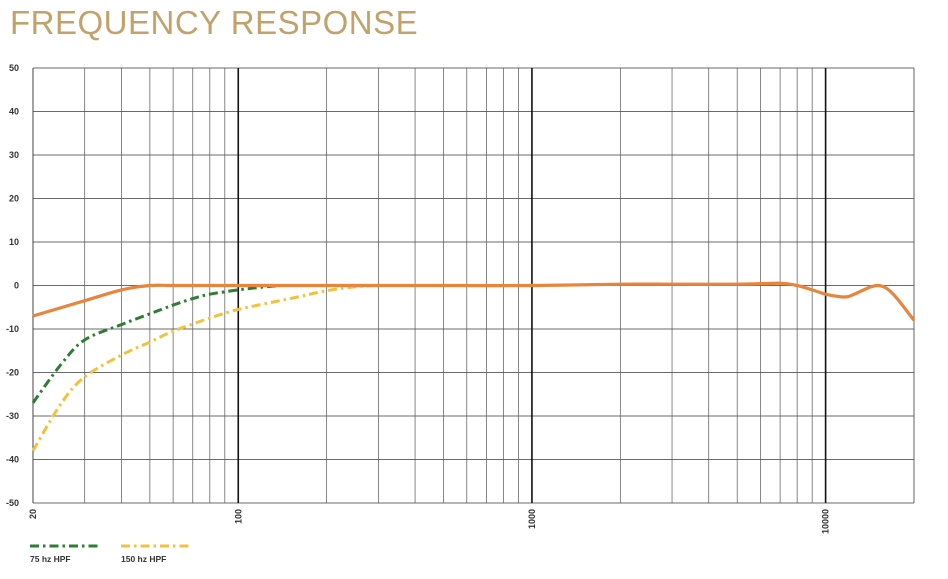 Image resolution: width=948 pixels, height=579 pixels. I want to click on y-tick-label: -20, so click(12, 373).